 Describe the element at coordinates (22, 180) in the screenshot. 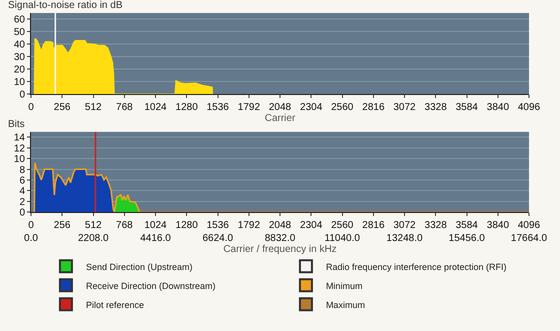

I see `y-tick-label: 6` at that location.